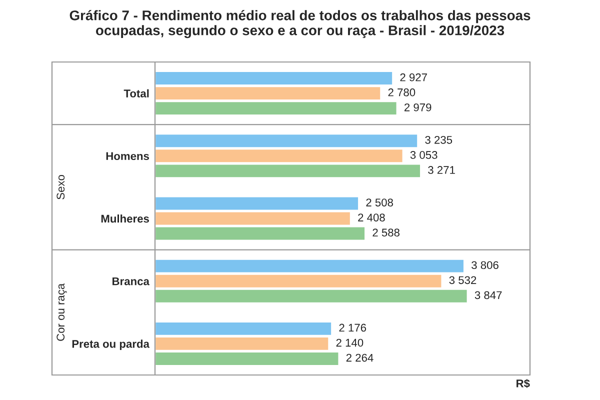 Image resolution: width=600 pixels, height=400 pixels. Describe the element at coordinates (131, 281) in the screenshot. I see `y-tick-label: Branca` at that location.